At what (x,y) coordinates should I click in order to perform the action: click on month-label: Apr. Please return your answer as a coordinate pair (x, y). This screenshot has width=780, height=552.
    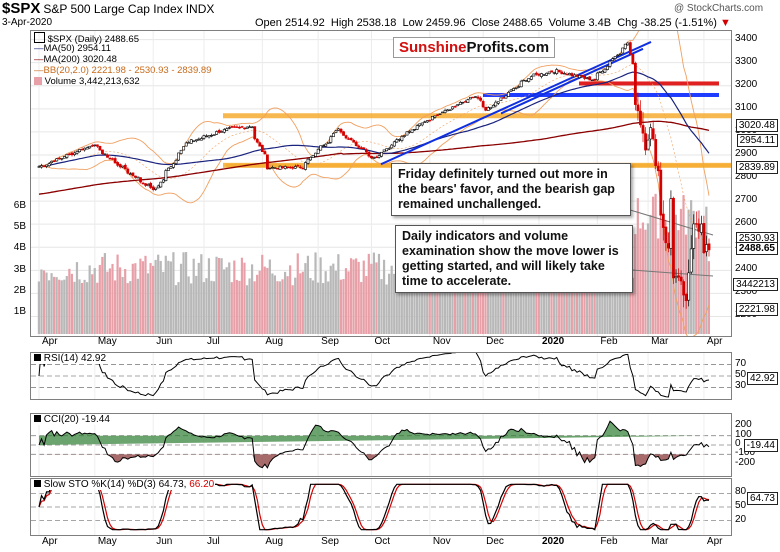
    Looking at the image, I should click on (50, 341).